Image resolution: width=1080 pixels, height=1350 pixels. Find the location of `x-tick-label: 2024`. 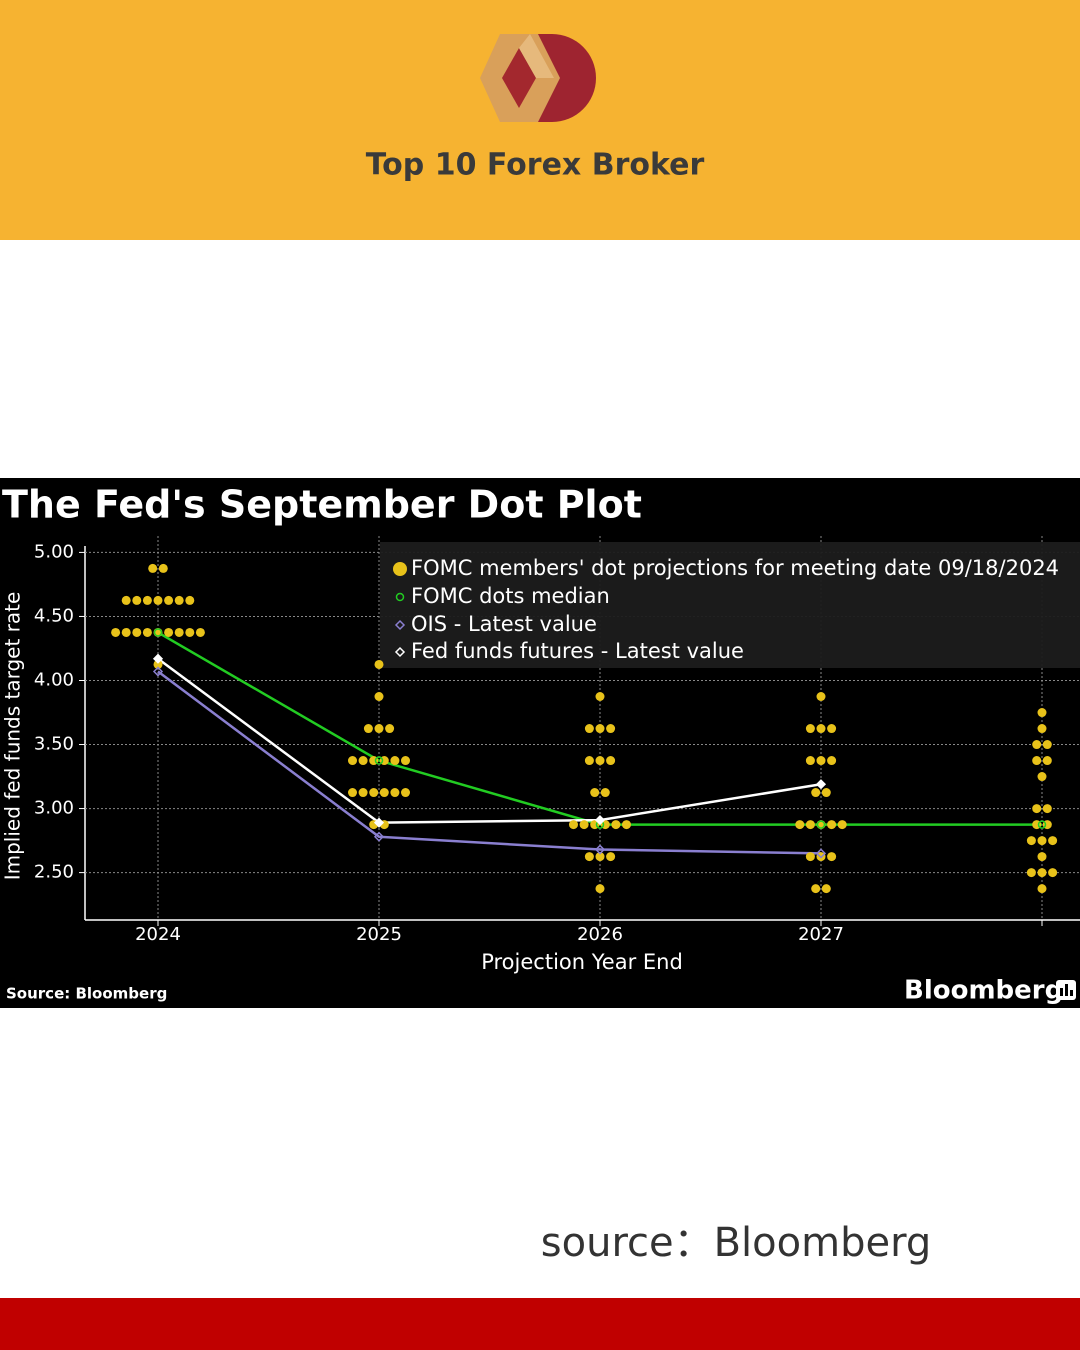

x-tick-label: 2024 is located at coordinates (158, 934).